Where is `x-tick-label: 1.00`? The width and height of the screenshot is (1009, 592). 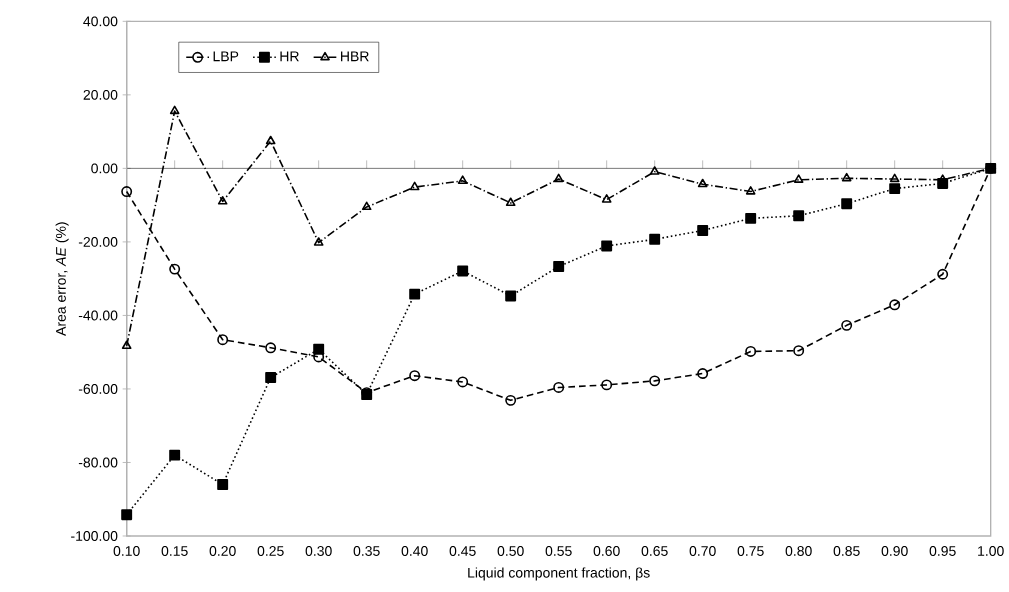
x-tick-label: 1.00 is located at coordinates (991, 551).